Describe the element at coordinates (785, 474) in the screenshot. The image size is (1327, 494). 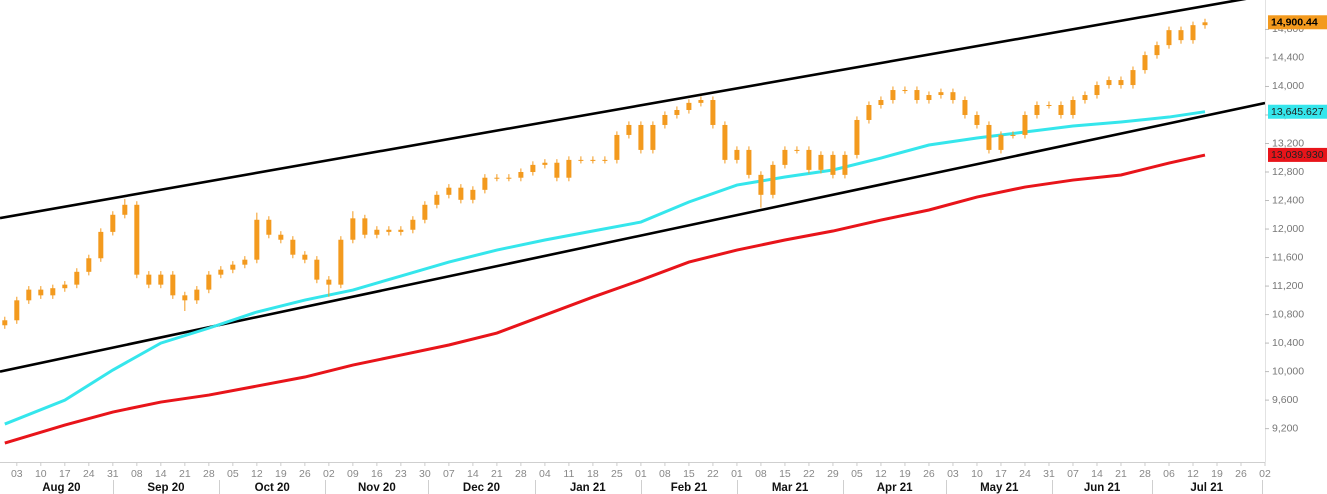
I see `x-tick-label: 15` at that location.